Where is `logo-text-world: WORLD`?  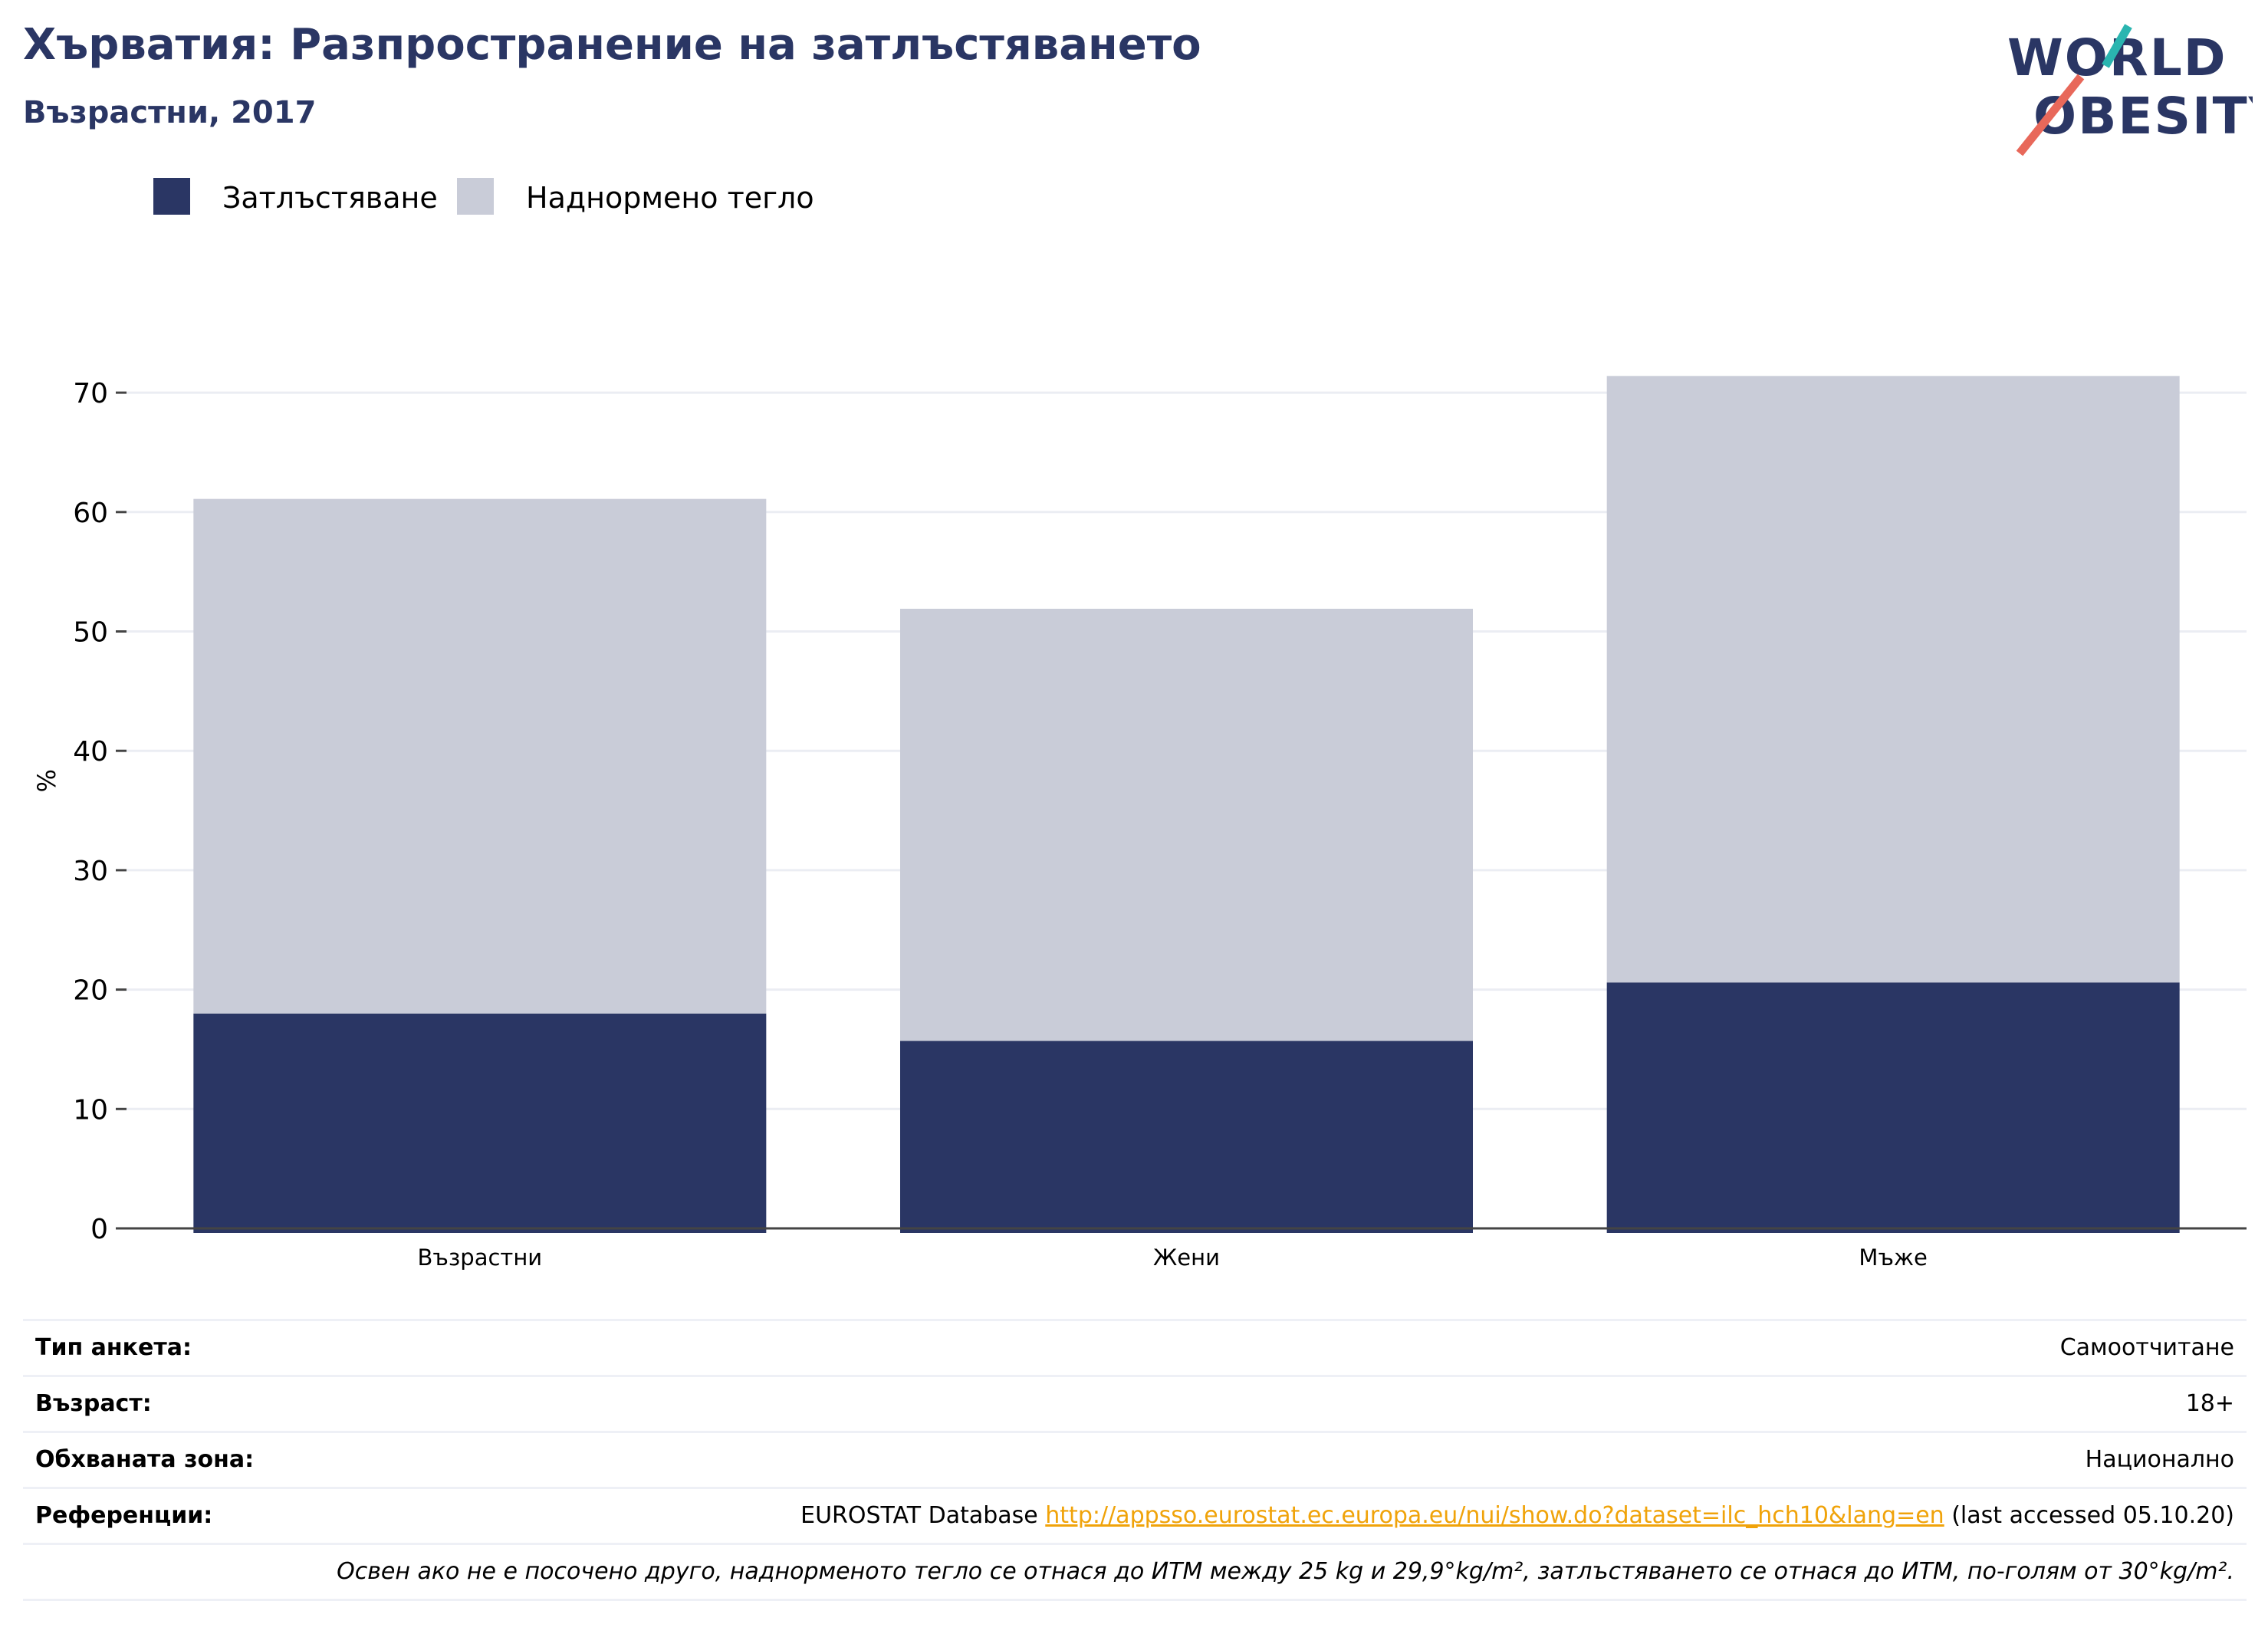
logo-text-world: WORLD is located at coordinates (2117, 58).